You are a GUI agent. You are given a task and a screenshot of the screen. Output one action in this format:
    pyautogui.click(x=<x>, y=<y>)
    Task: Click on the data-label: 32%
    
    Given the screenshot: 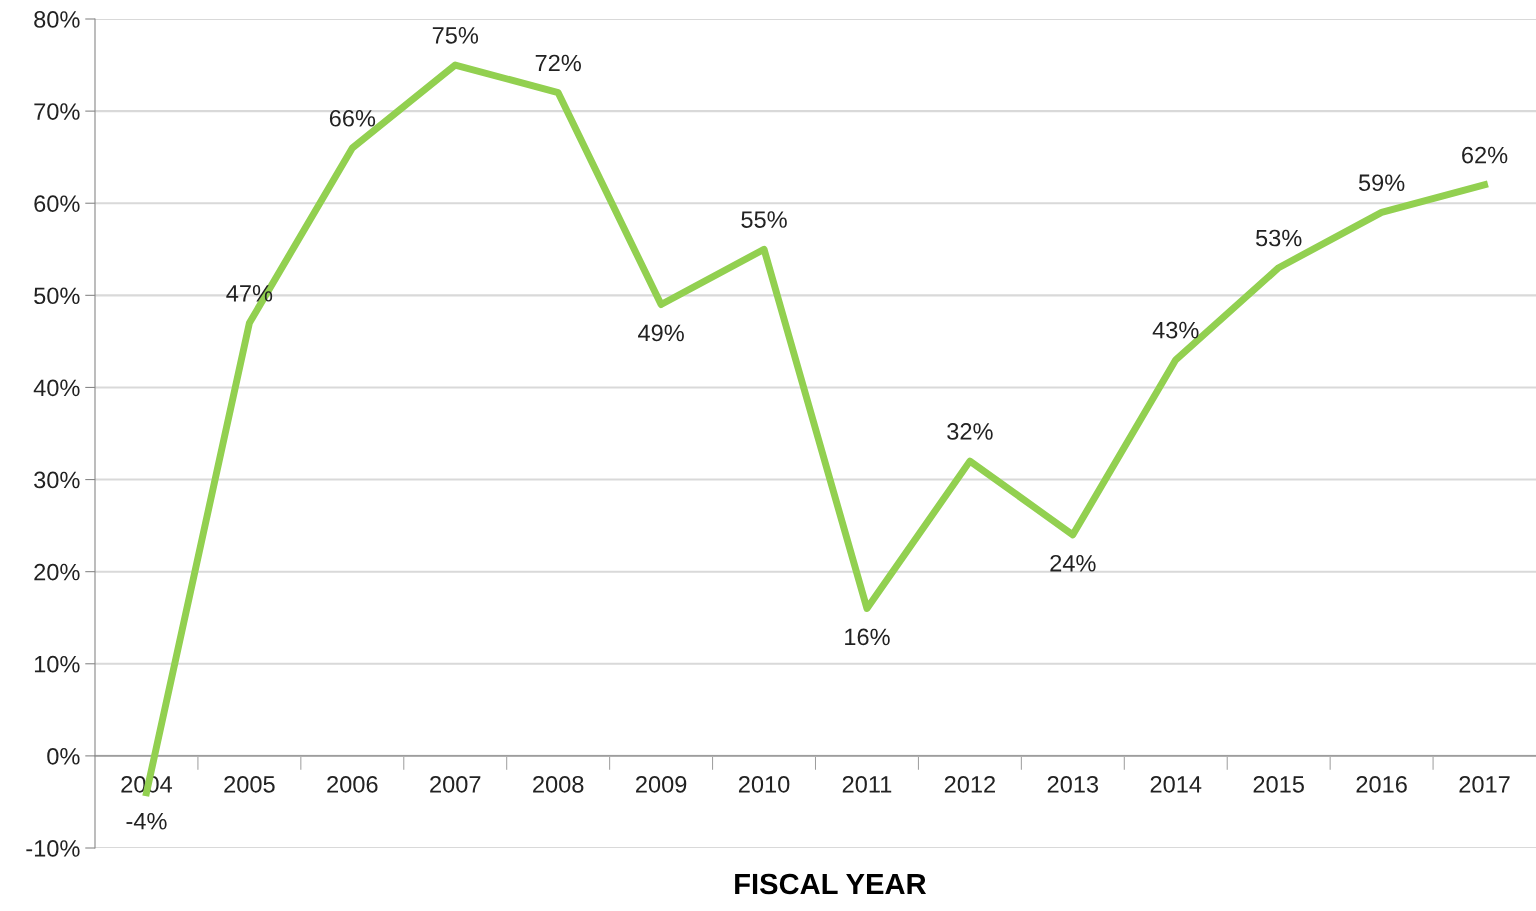 What is the action you would take?
    pyautogui.click(x=970, y=431)
    